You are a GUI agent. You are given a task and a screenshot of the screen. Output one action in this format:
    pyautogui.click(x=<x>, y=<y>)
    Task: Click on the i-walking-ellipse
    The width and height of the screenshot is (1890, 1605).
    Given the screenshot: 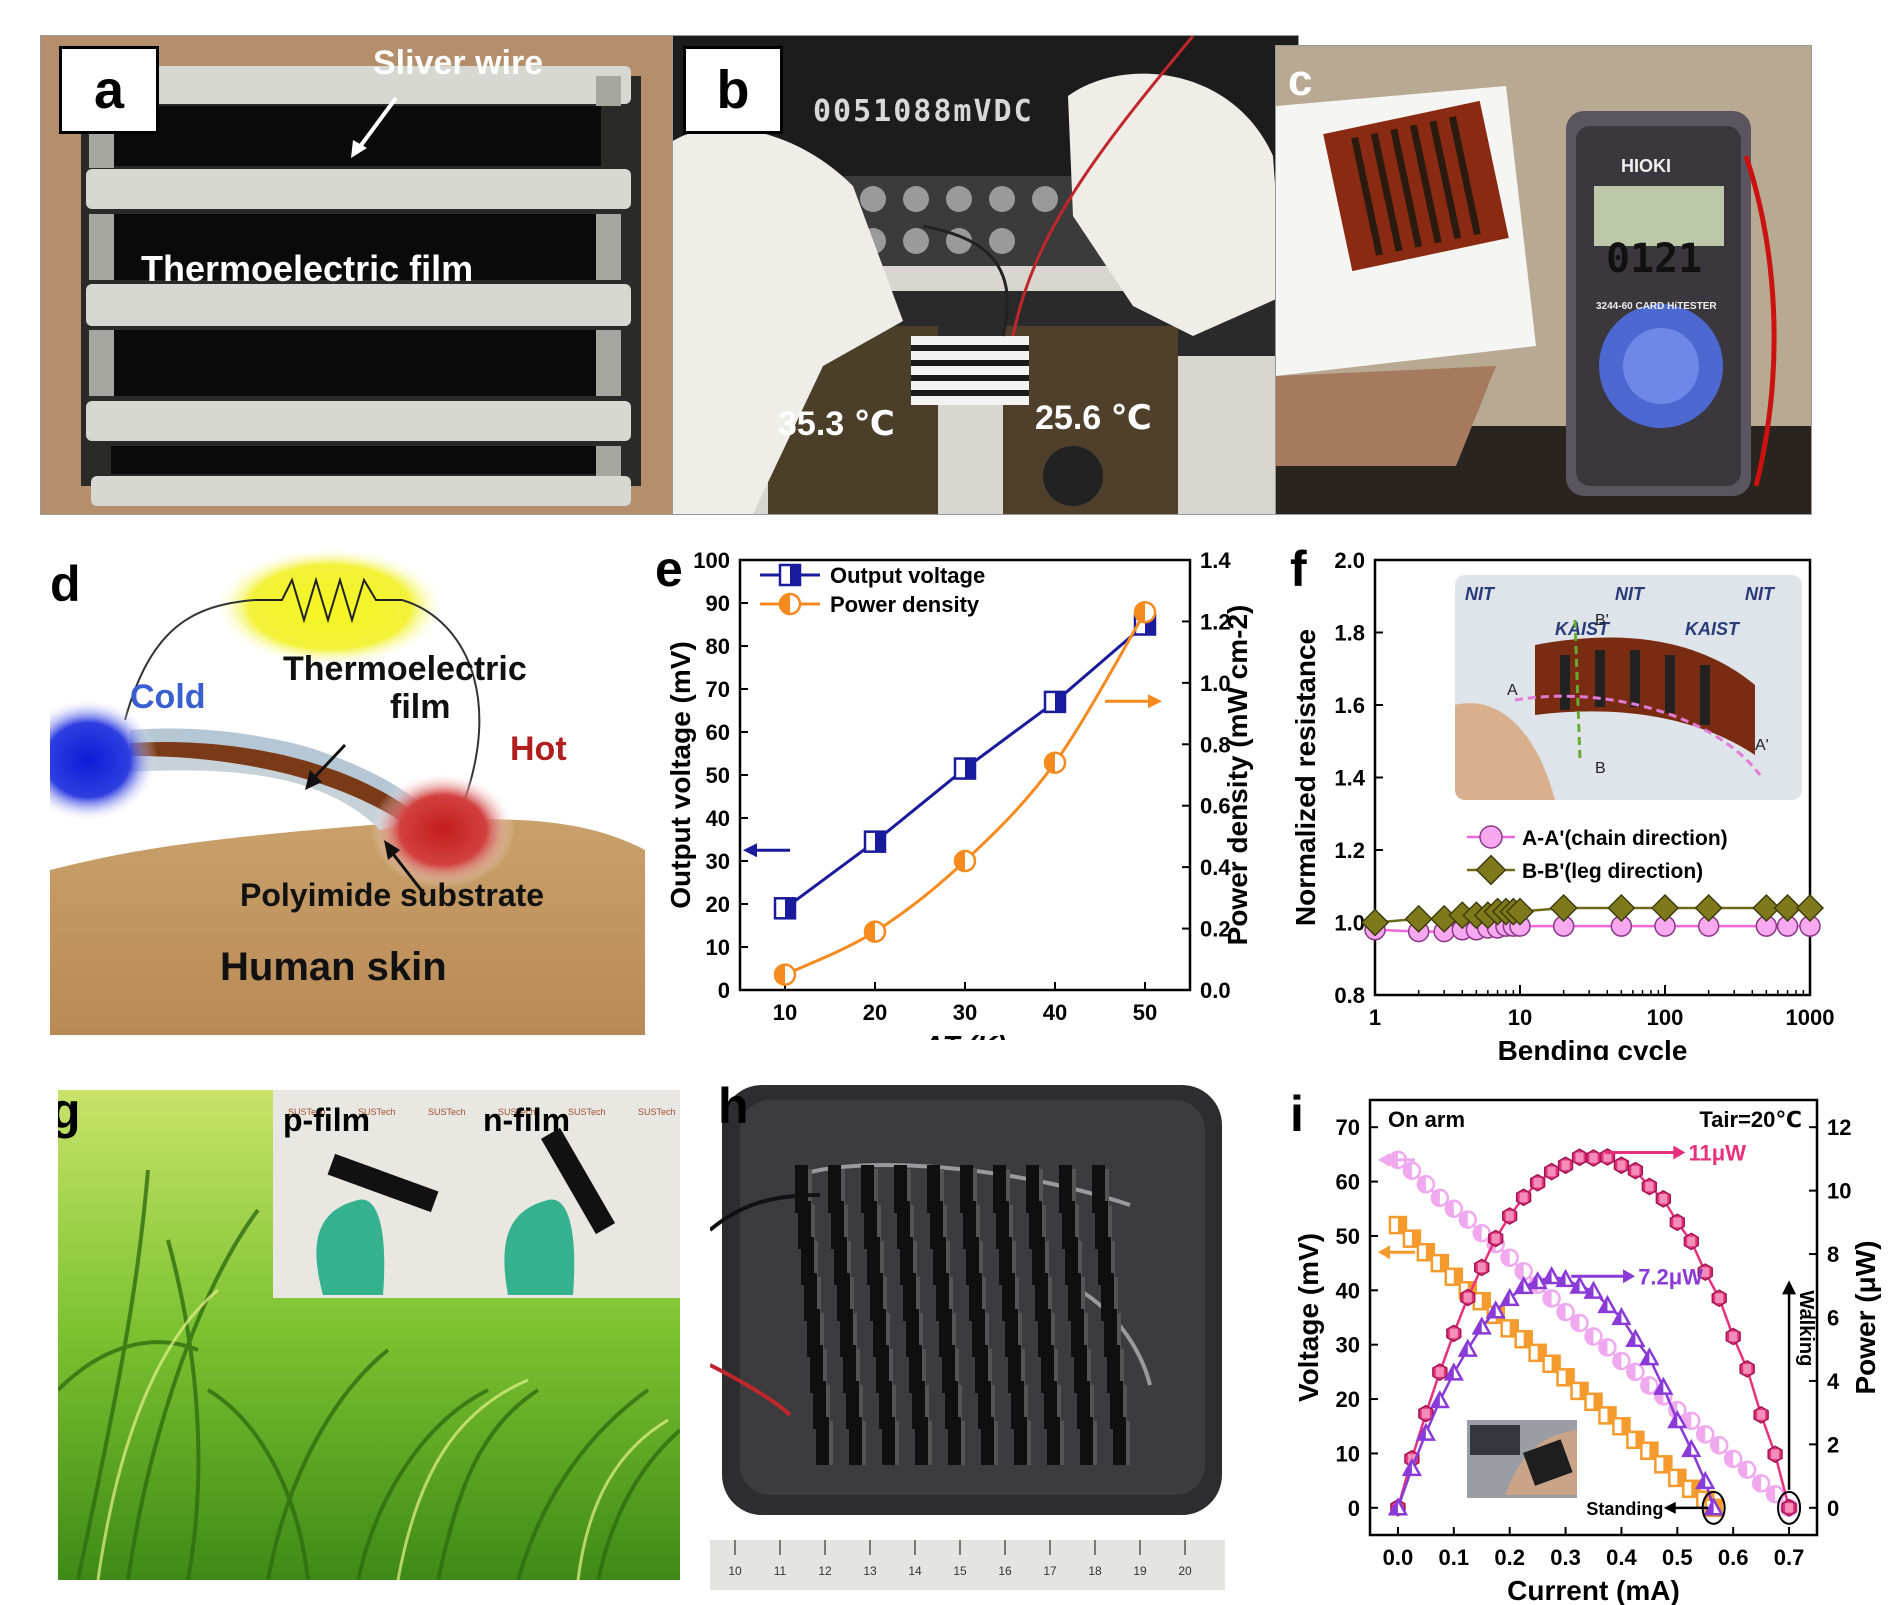 What is the action you would take?
    pyautogui.click(x=1789, y=1507)
    